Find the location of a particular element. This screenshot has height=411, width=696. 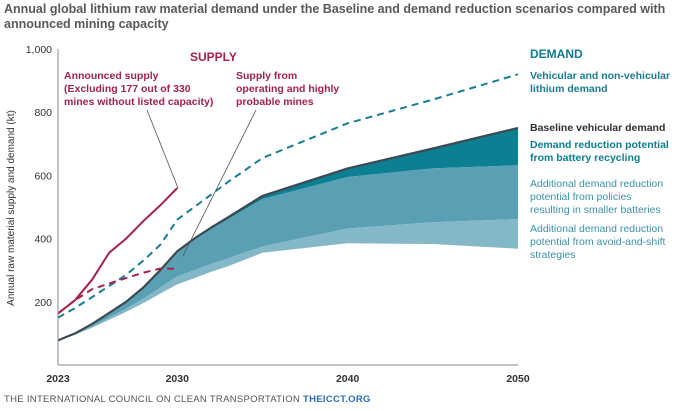

announced-supply-line is located at coordinates (118, 251).